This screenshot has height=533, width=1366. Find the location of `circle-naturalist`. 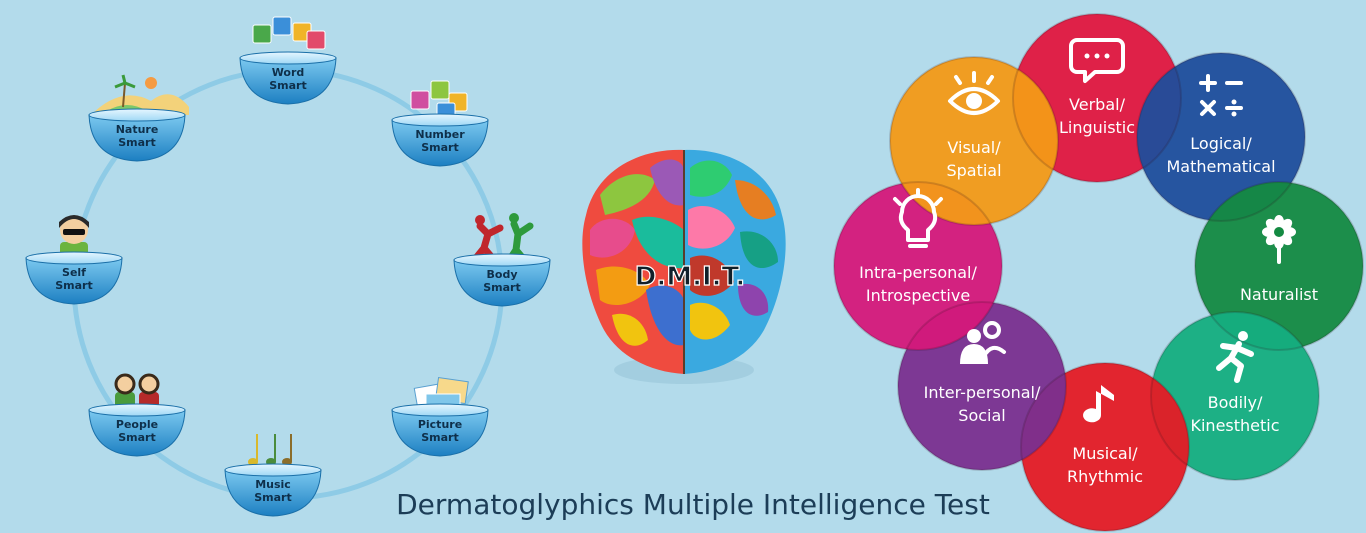

circle-naturalist is located at coordinates (1279, 266).